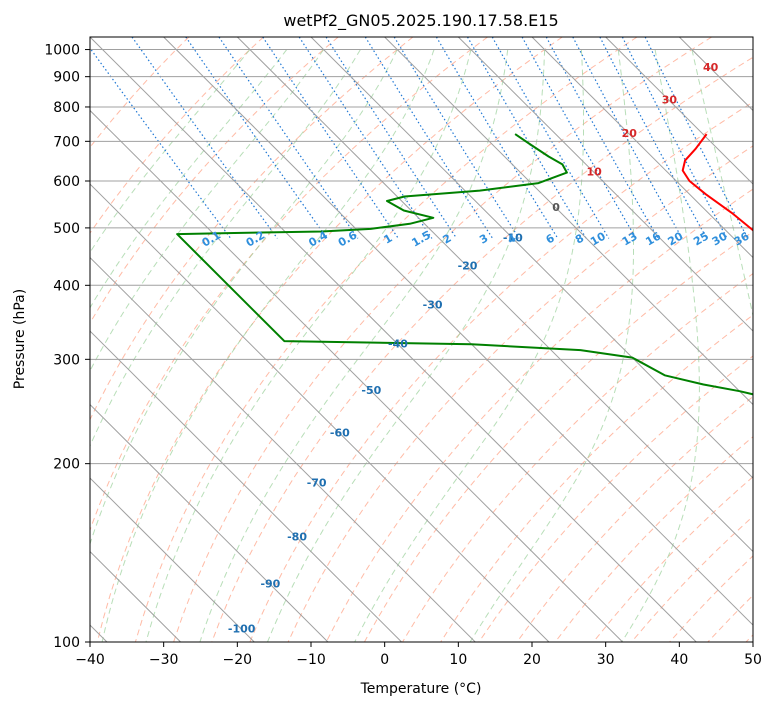 The height and width of the screenshot is (708, 775). I want to click on y-tick-label: 600, so click(66, 182).